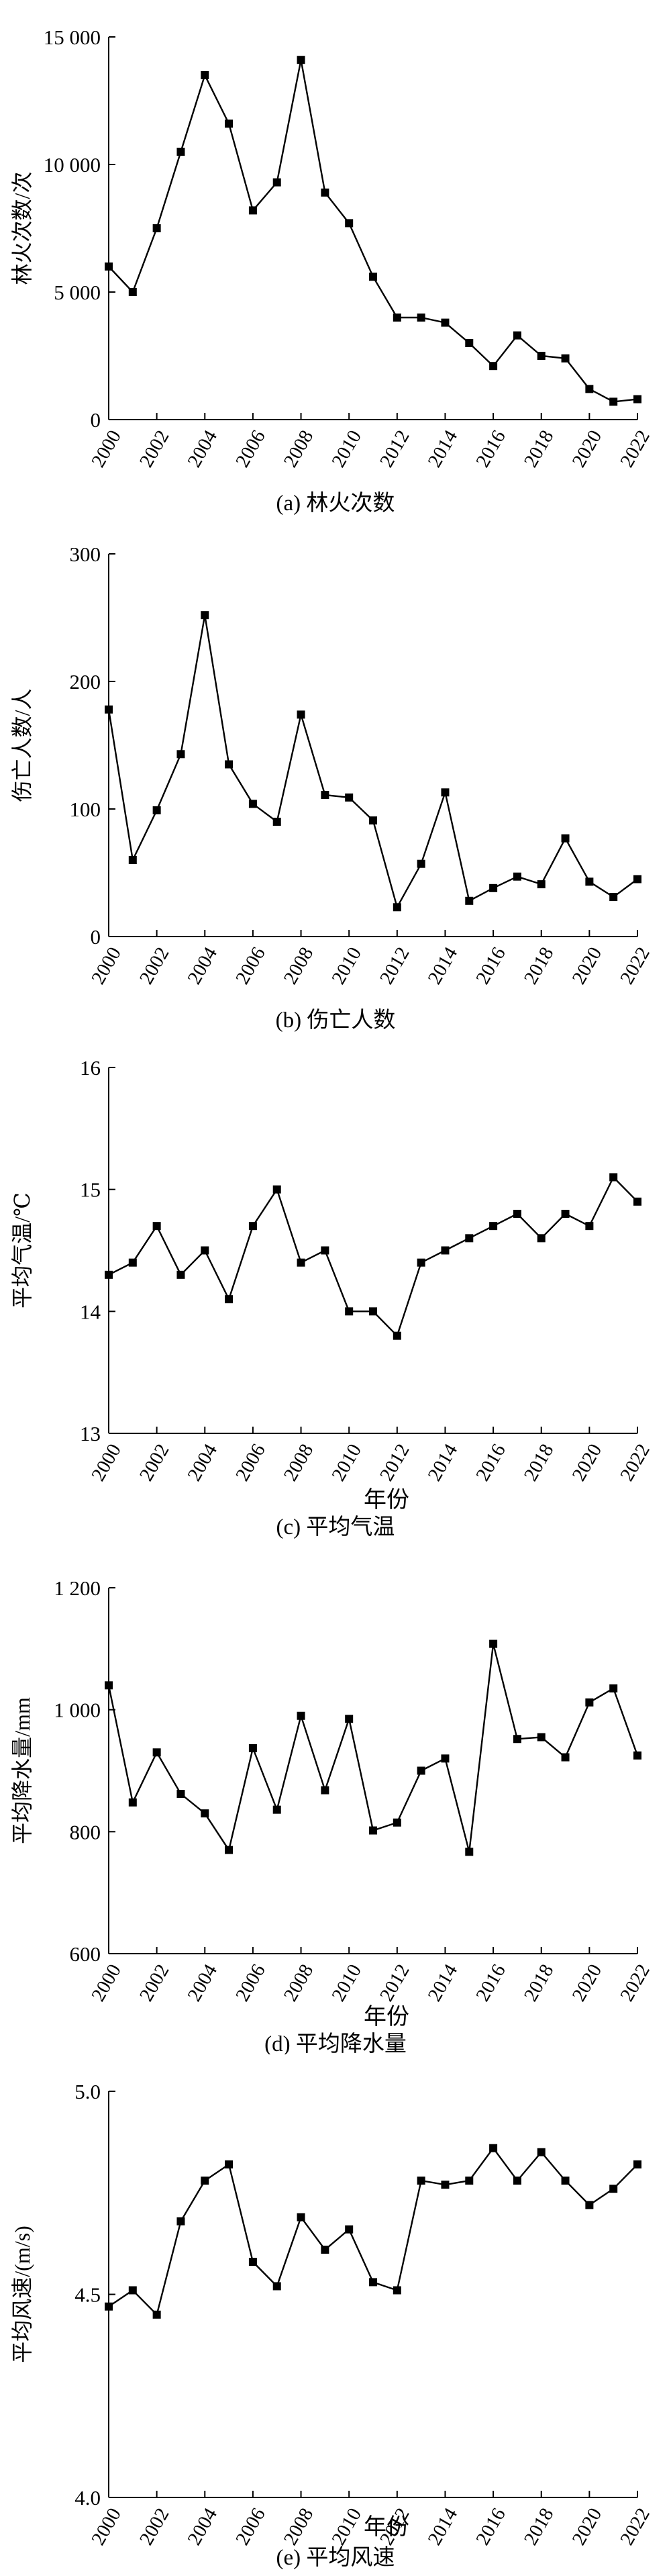 The width and height of the screenshot is (671, 2576). Describe the element at coordinates (85, 1954) in the screenshot. I see `y-tick-label: 600` at that location.